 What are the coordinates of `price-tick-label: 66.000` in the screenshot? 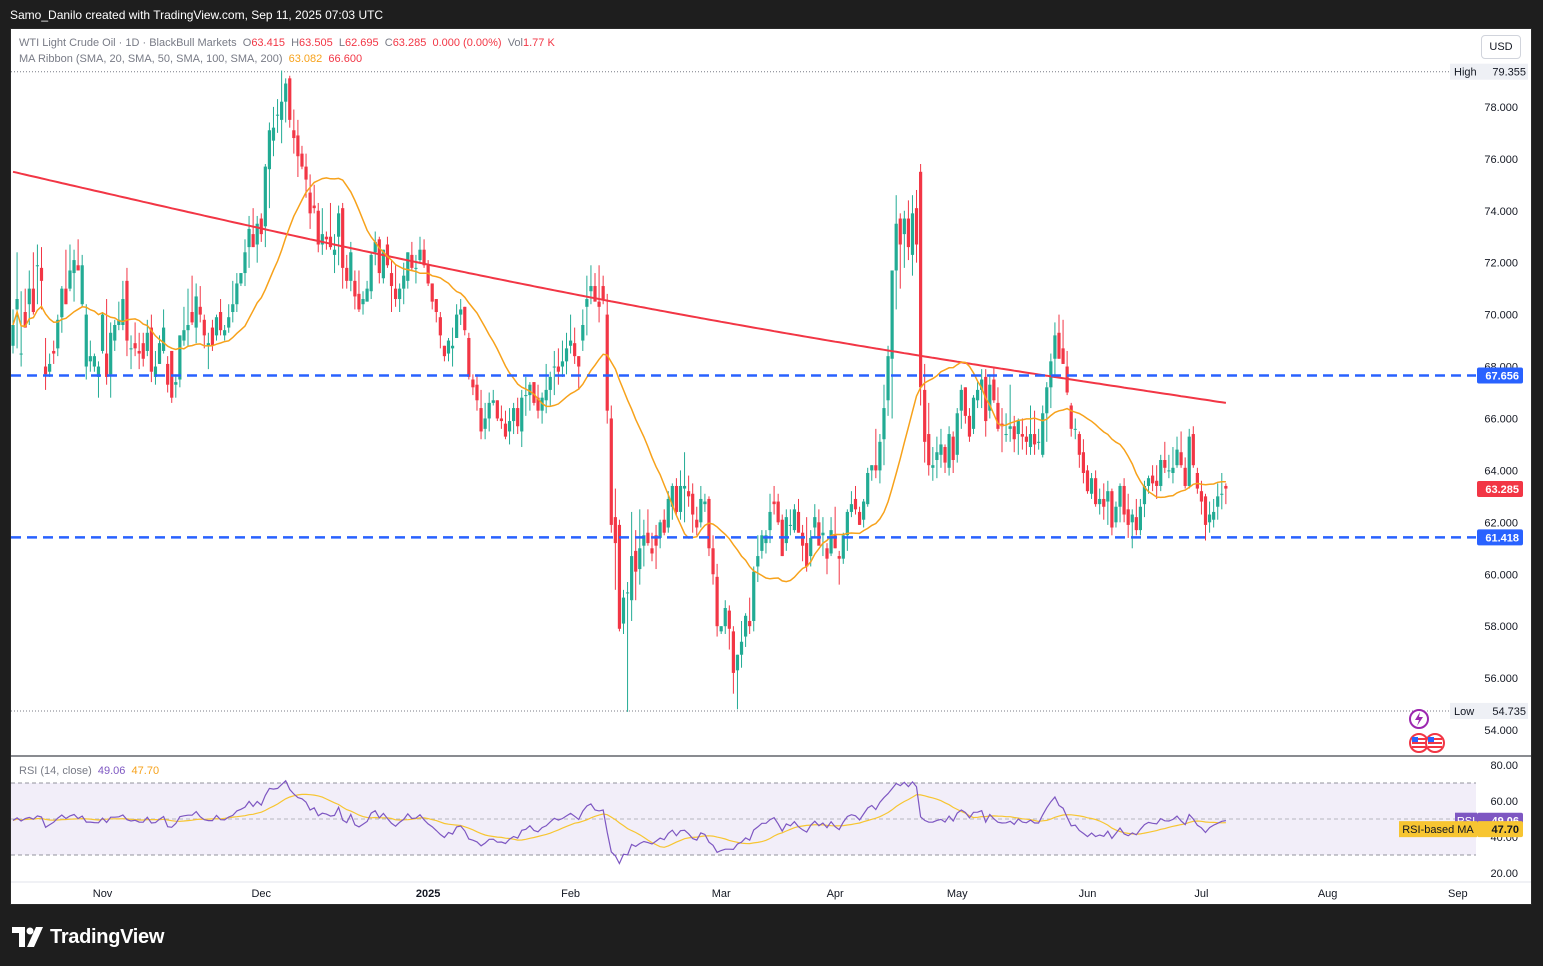 It's located at (1501, 419).